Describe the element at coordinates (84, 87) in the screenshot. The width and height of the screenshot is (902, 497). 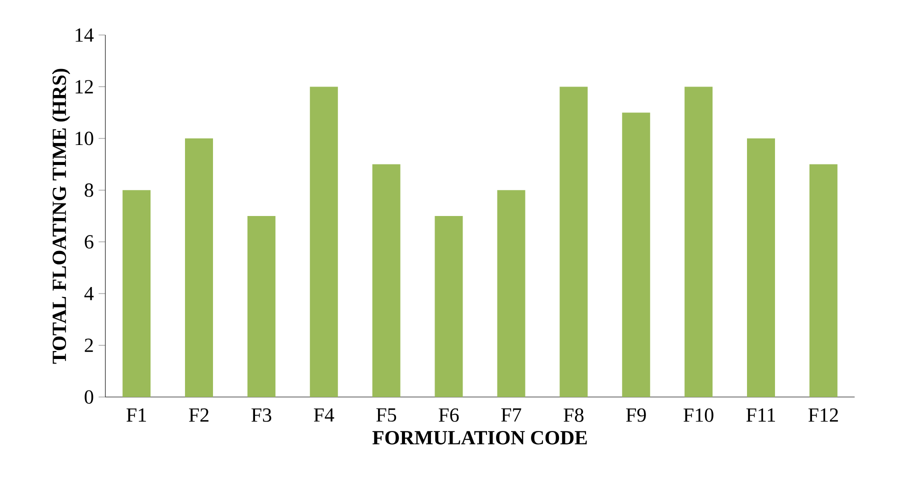
I see `y-tick-label: 12` at that location.